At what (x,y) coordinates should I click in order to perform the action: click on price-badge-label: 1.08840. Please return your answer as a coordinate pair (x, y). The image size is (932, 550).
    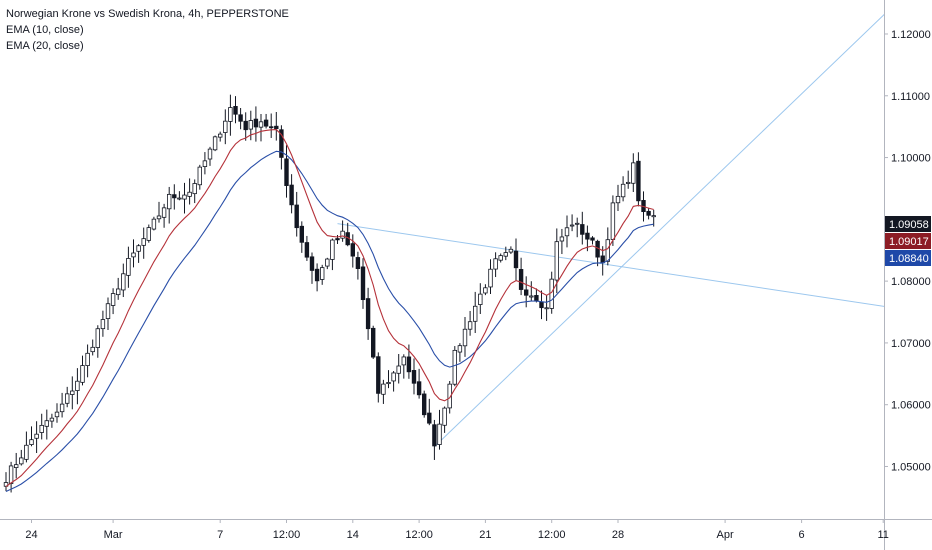
    Looking at the image, I should click on (909, 259).